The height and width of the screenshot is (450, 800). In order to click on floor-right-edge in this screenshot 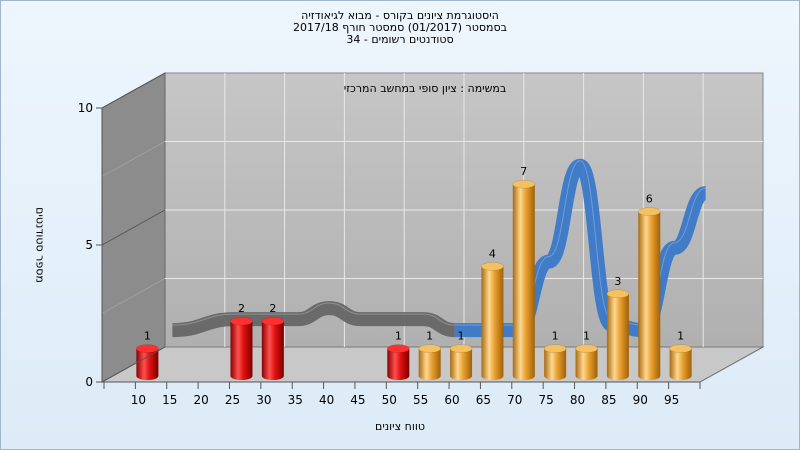, I will do `click(731, 364)`.